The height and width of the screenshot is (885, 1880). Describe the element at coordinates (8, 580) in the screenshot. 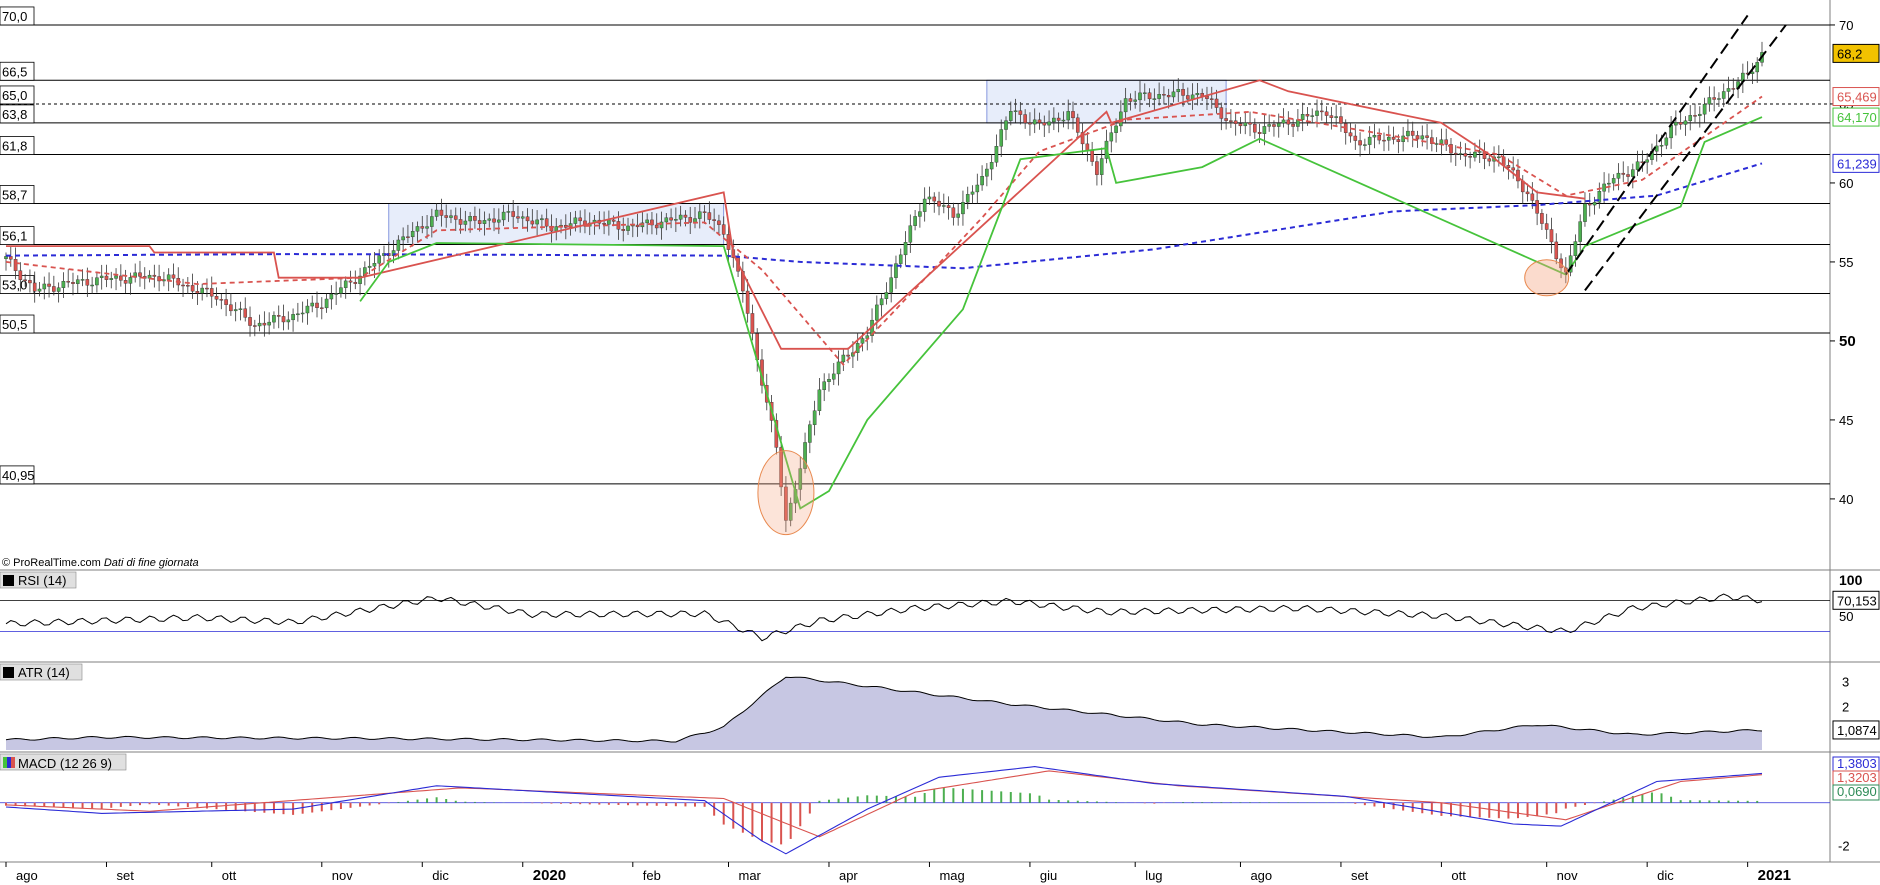

I see `rsi-legend-swatch` at that location.